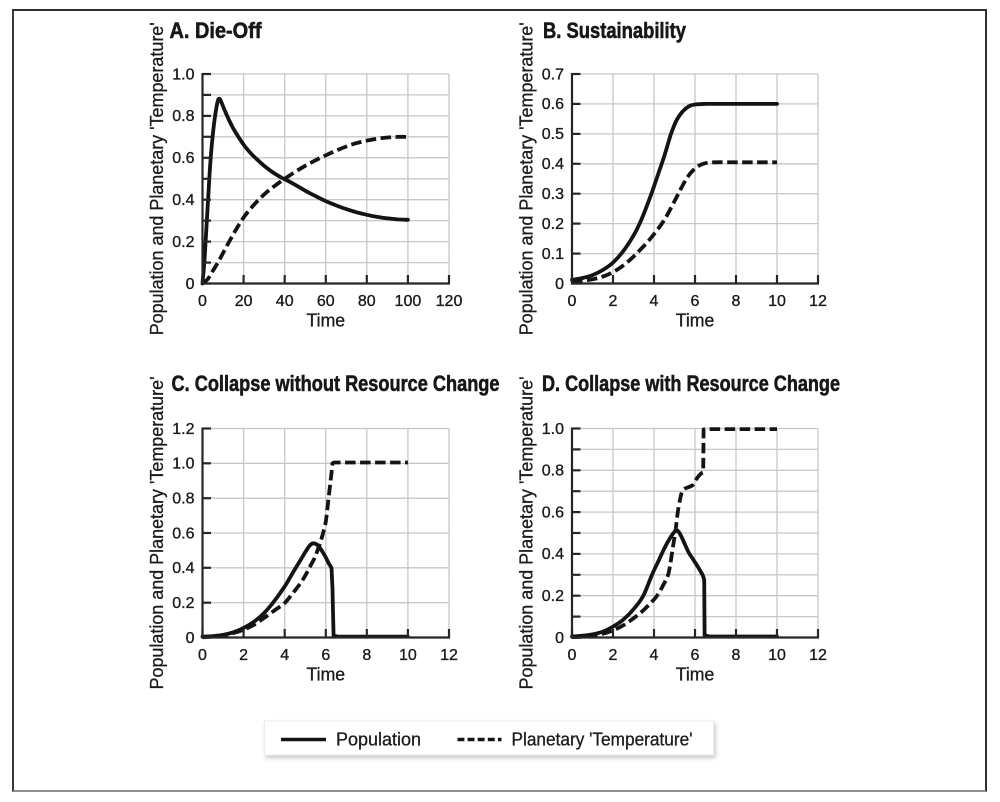 This screenshot has height=802, width=1000. Describe the element at coordinates (602, 739) in the screenshot. I see `svg-text: Planetary 'Temperature'` at that location.